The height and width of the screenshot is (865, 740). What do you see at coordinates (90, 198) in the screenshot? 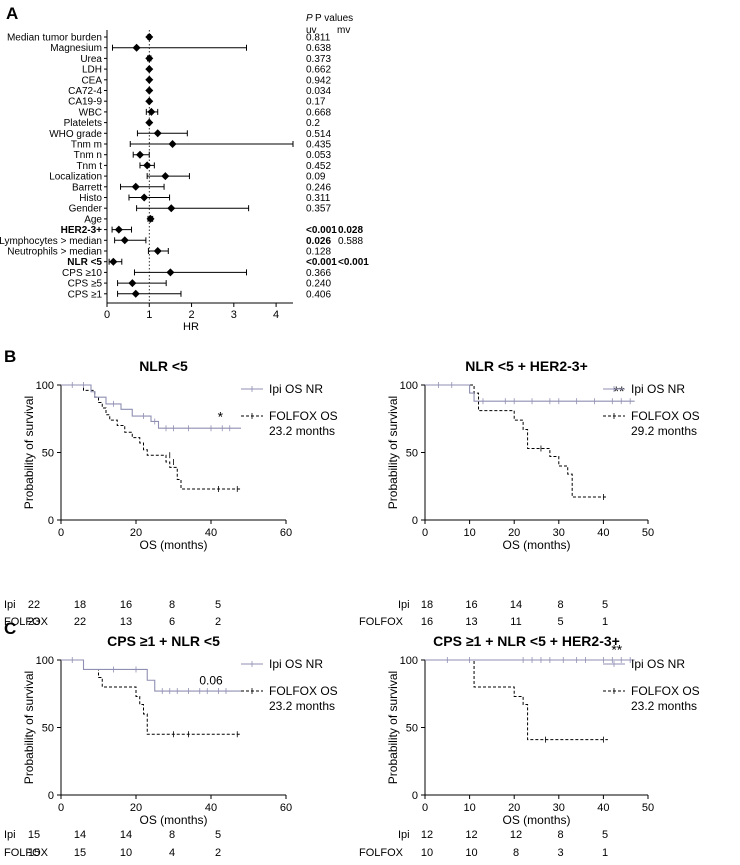
I see `forest-row-label: Histo` at bounding box center [90, 198].